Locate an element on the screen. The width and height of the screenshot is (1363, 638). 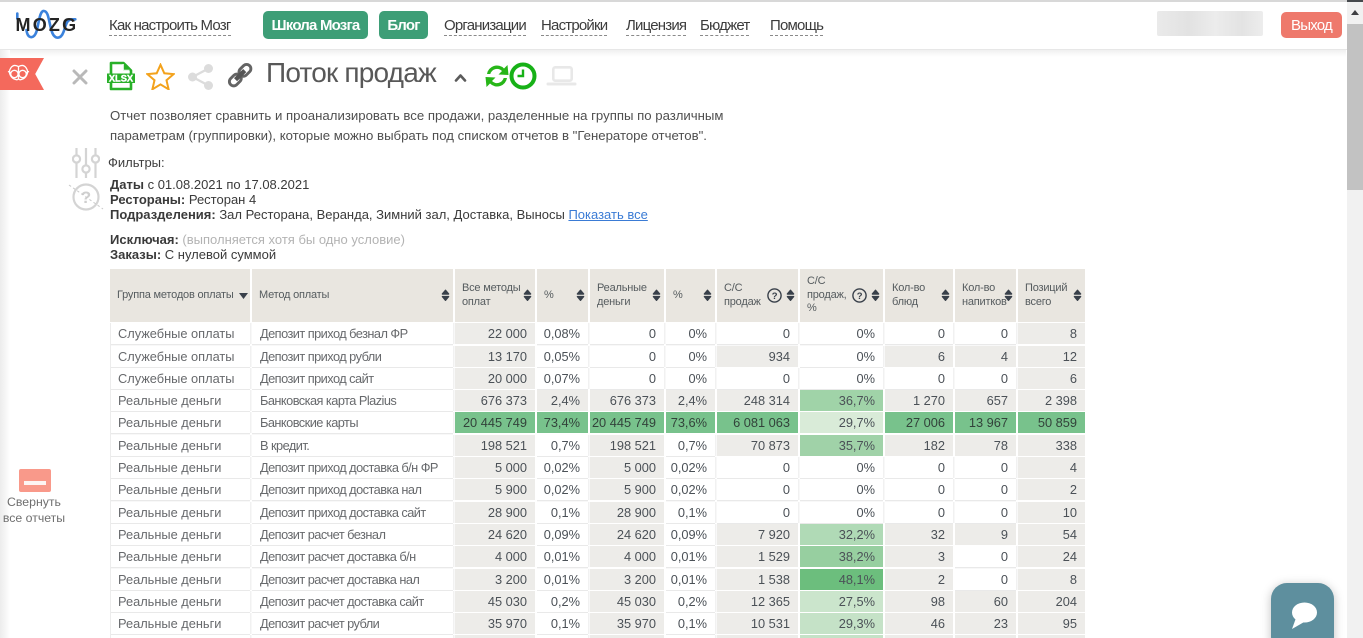
svg-text: MOZG is located at coordinates (47, 25).